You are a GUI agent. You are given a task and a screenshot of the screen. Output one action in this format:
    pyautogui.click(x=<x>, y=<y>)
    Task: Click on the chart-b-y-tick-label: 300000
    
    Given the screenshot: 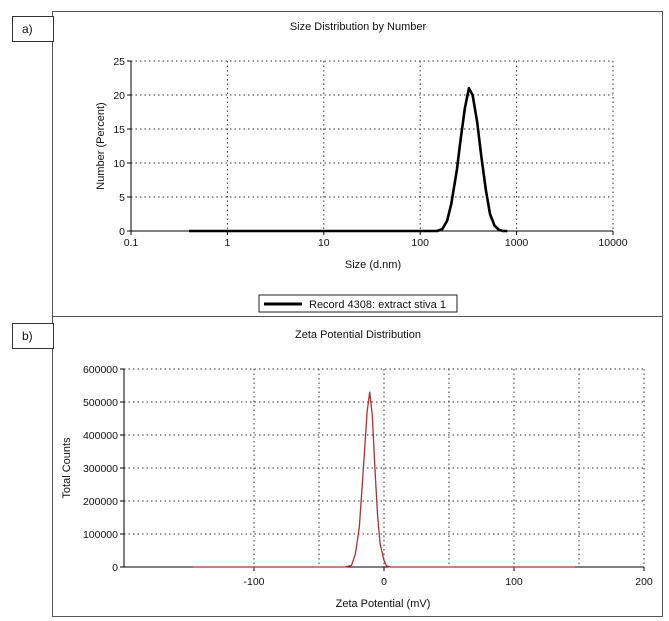 What is the action you would take?
    pyautogui.click(x=100, y=469)
    